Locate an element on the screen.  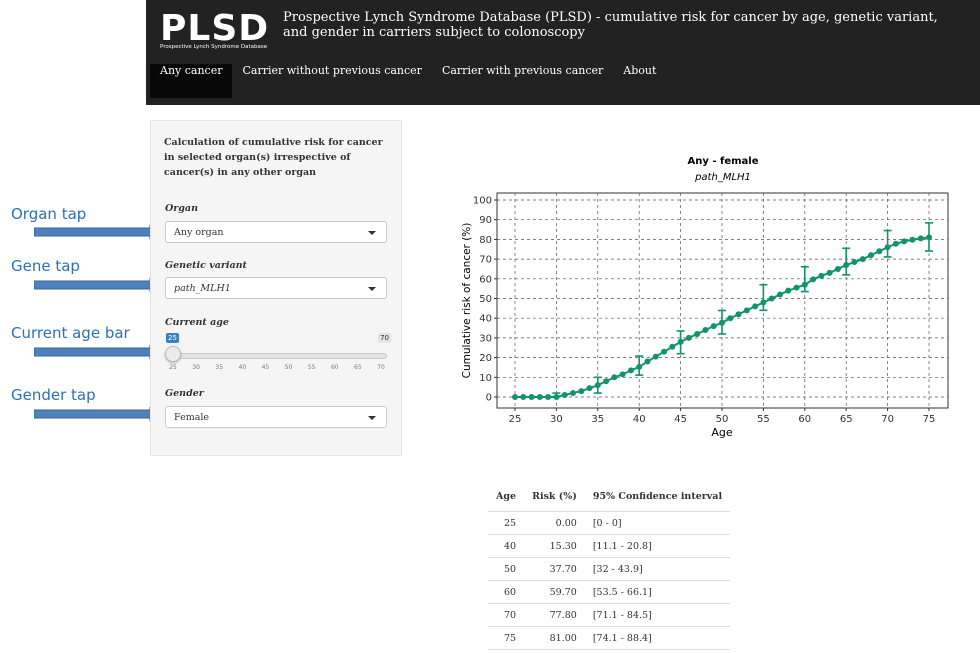
column-header-age: Age is located at coordinates (506, 500).